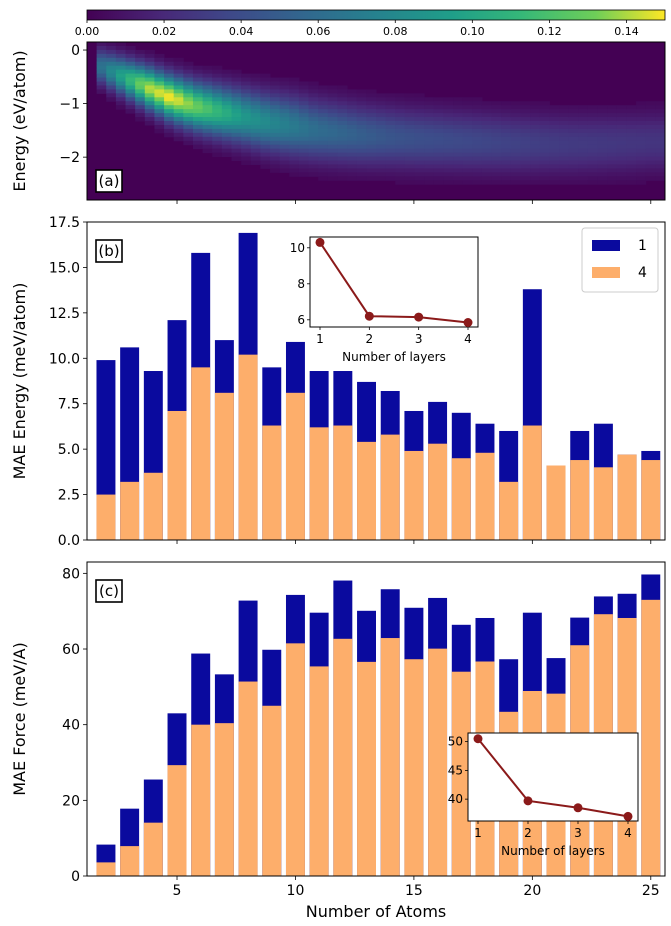  I want to click on inset-c: Number of layers 40 45 50 1 2 3 4, so click(543, 795).